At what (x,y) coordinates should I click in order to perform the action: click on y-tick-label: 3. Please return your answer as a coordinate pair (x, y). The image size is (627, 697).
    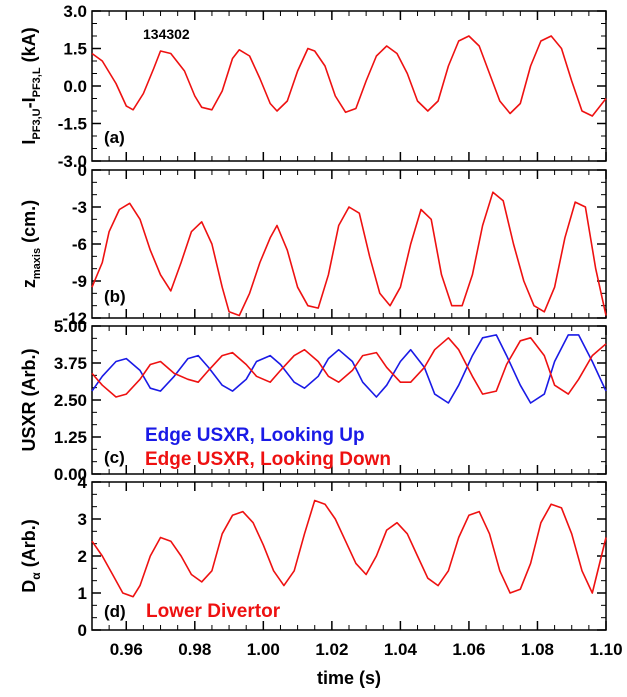
    Looking at the image, I should click on (82, 519).